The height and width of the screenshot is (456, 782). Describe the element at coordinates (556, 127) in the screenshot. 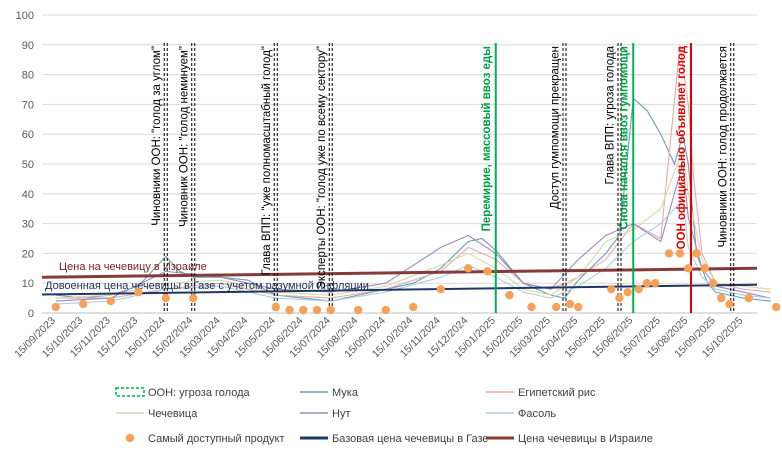

I see `event-label: Доступ гумпомощи прекращен` at that location.